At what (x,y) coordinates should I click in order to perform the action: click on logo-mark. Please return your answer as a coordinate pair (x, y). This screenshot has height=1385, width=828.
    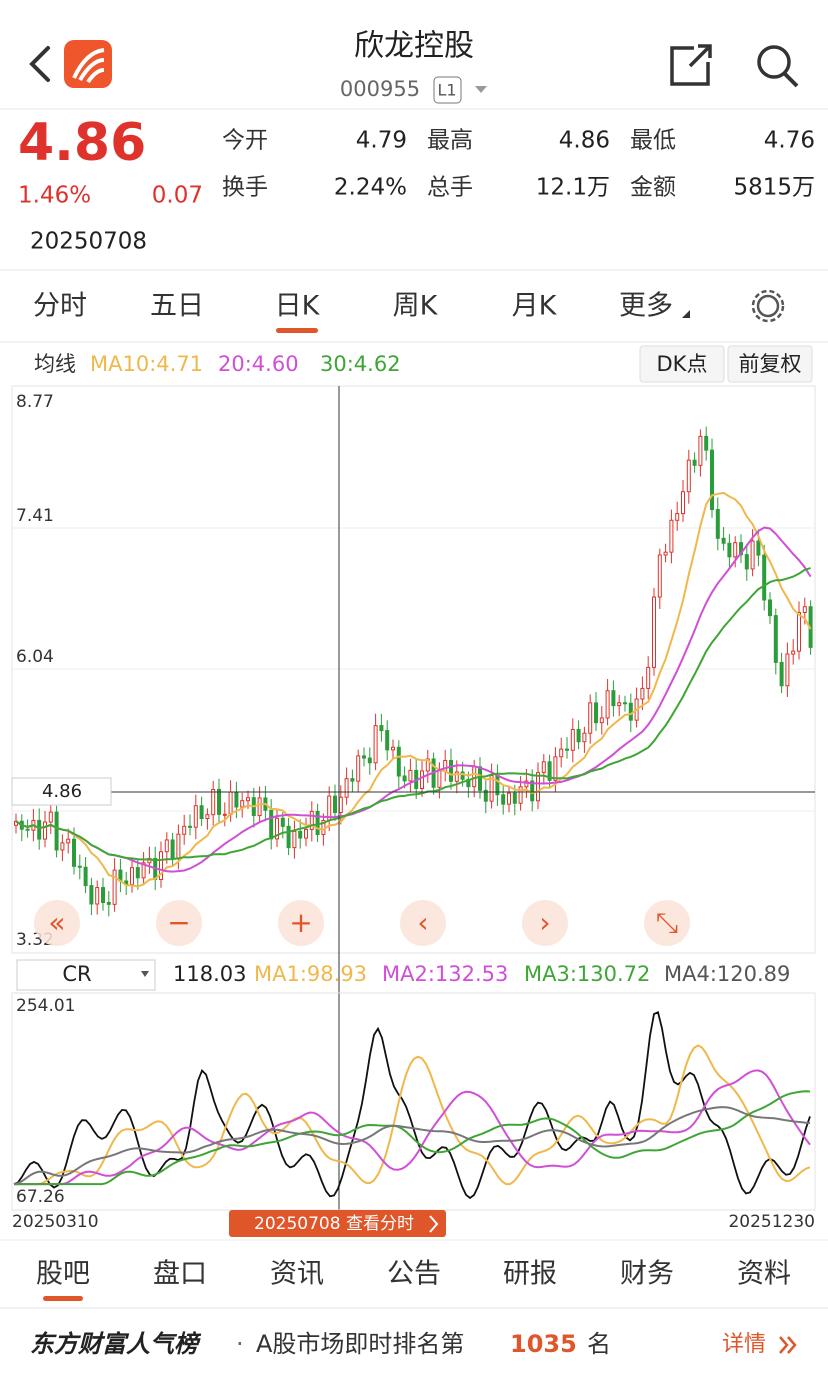
    Looking at the image, I should click on (88, 66).